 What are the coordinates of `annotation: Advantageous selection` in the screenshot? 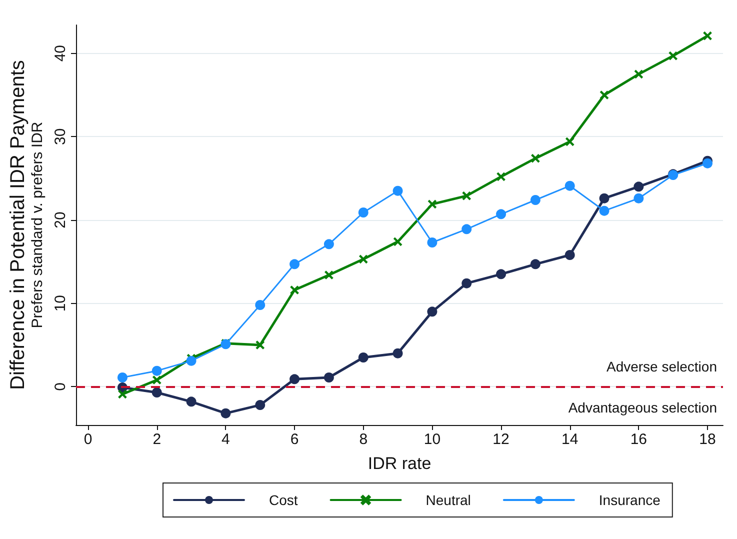 It's located at (642, 408).